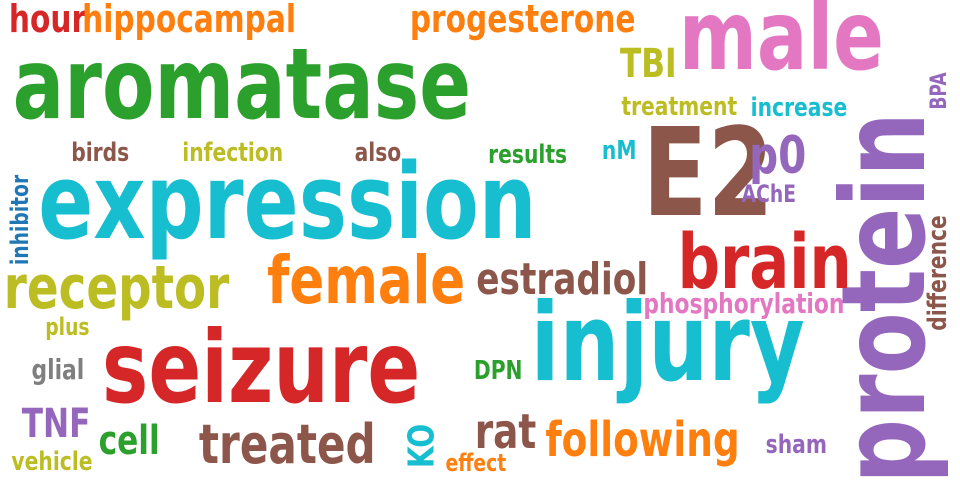 This screenshot has height=480, width=960. I want to click on word-progesterone: progesterone, so click(522, 20).